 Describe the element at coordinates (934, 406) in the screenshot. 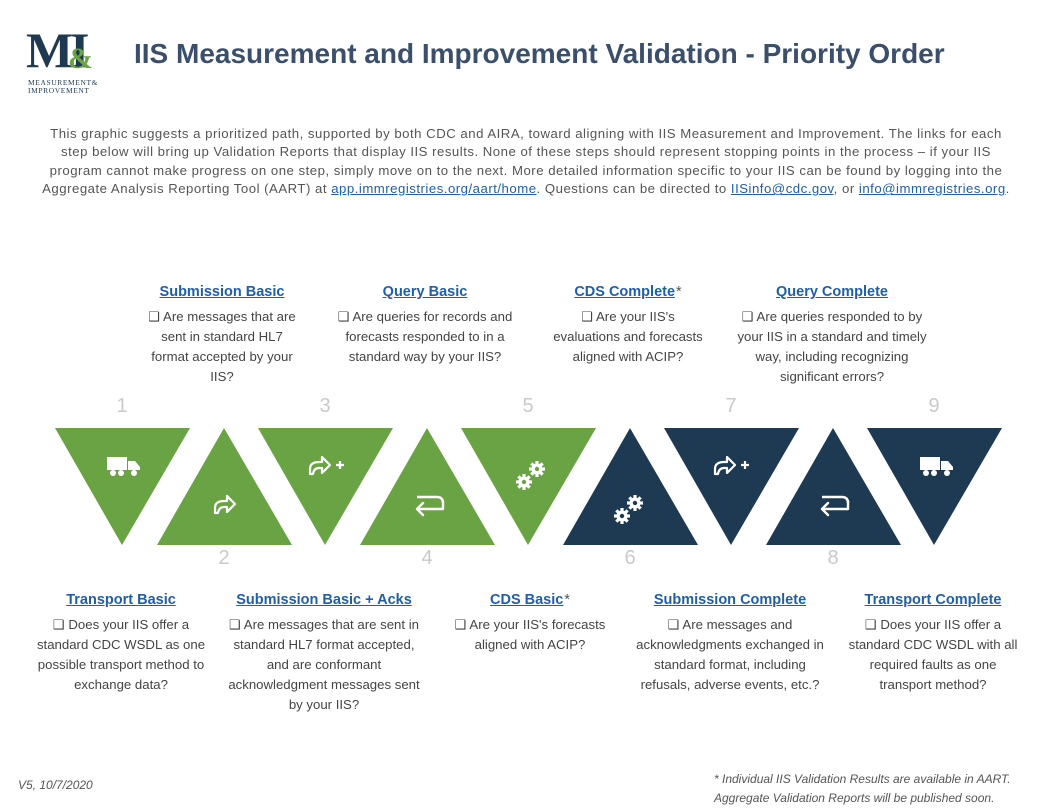

I see `step-number-9: 9` at that location.